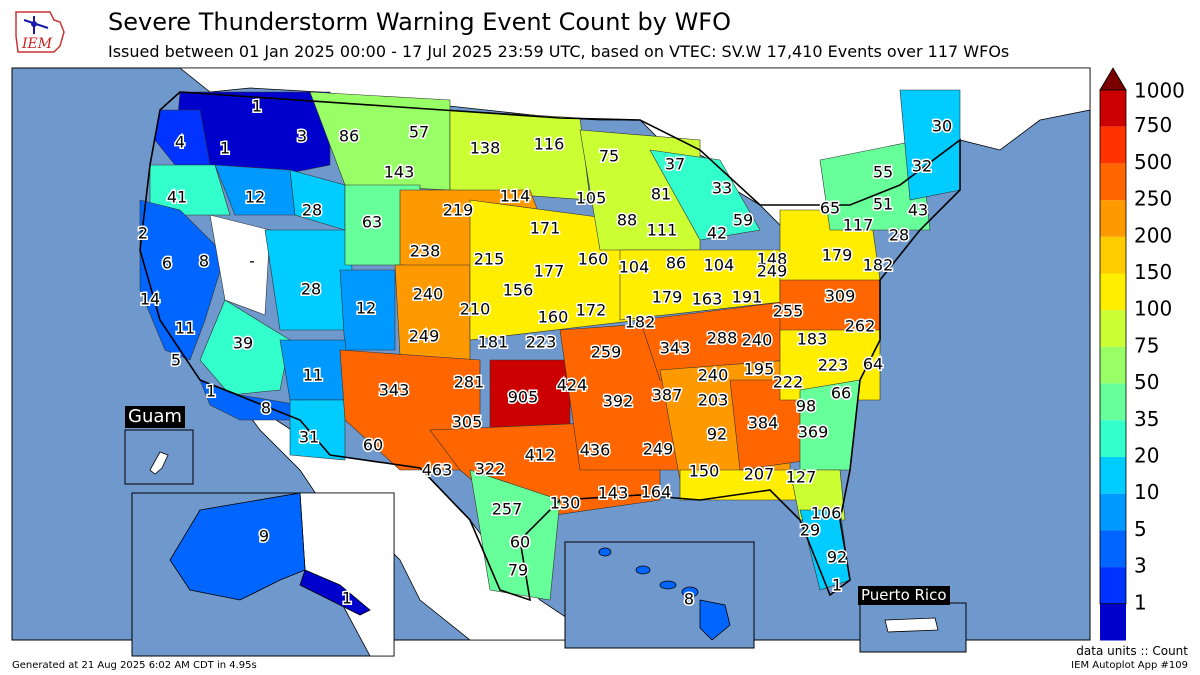 The image size is (1200, 675). What do you see at coordinates (335, 592) in the screenshot?
I see `alaska-southeast` at bounding box center [335, 592].